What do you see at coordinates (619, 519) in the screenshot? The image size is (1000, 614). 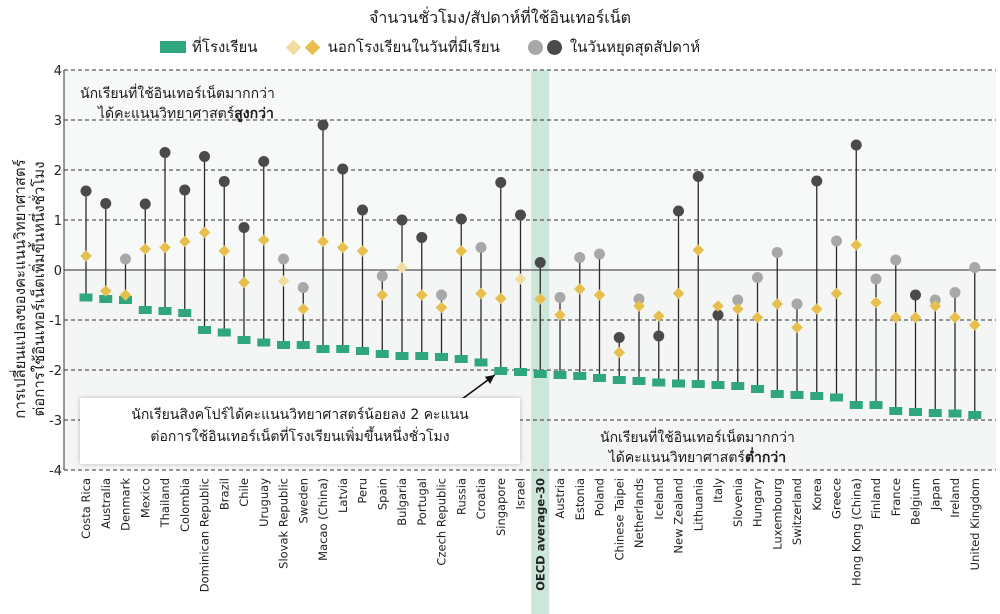 I see `x-category-label: Chinese Taipei` at bounding box center [619, 519].